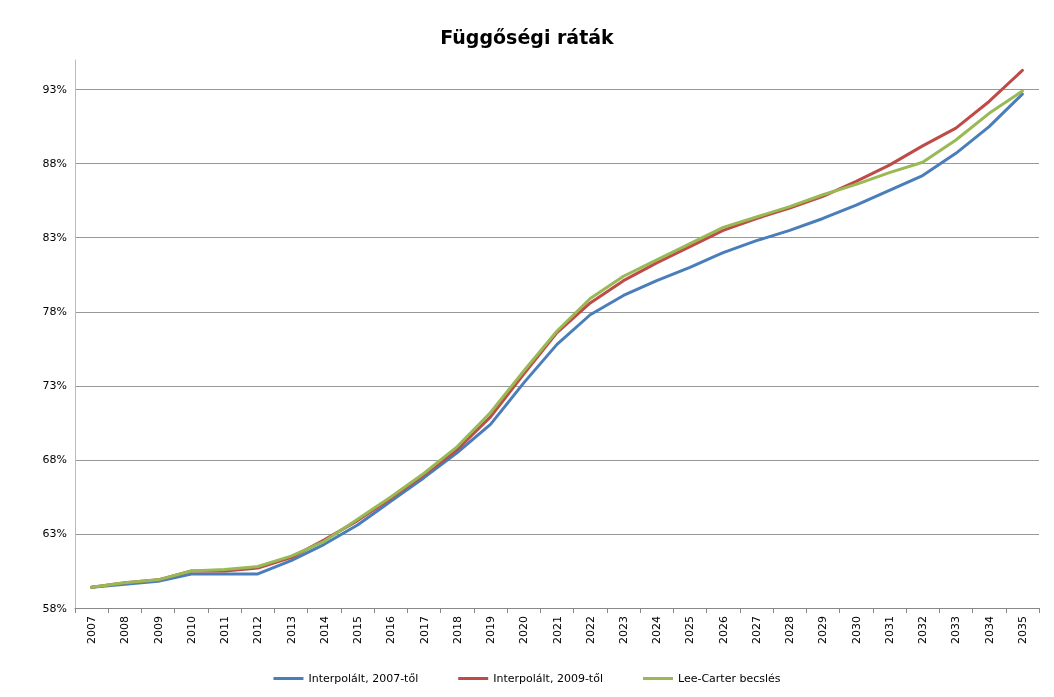 This screenshot has height=697, width=1054. What do you see at coordinates (557, 630) in the screenshot?
I see `x-tick-label: 2021` at bounding box center [557, 630].